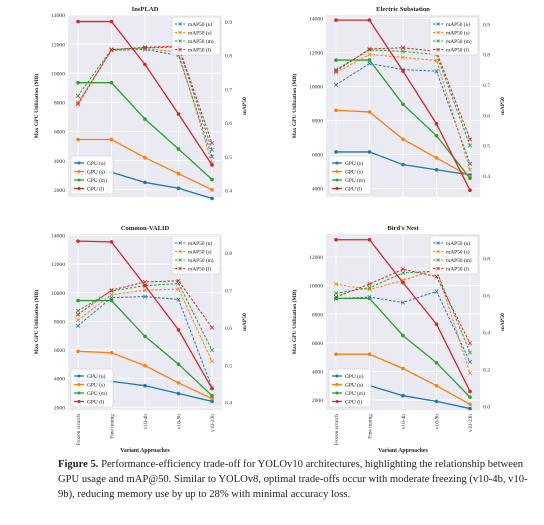 This screenshot has width=544, height=525. What do you see at coordinates (403, 9) in the screenshot?
I see `chart-title: Electric Substation` at bounding box center [403, 9].